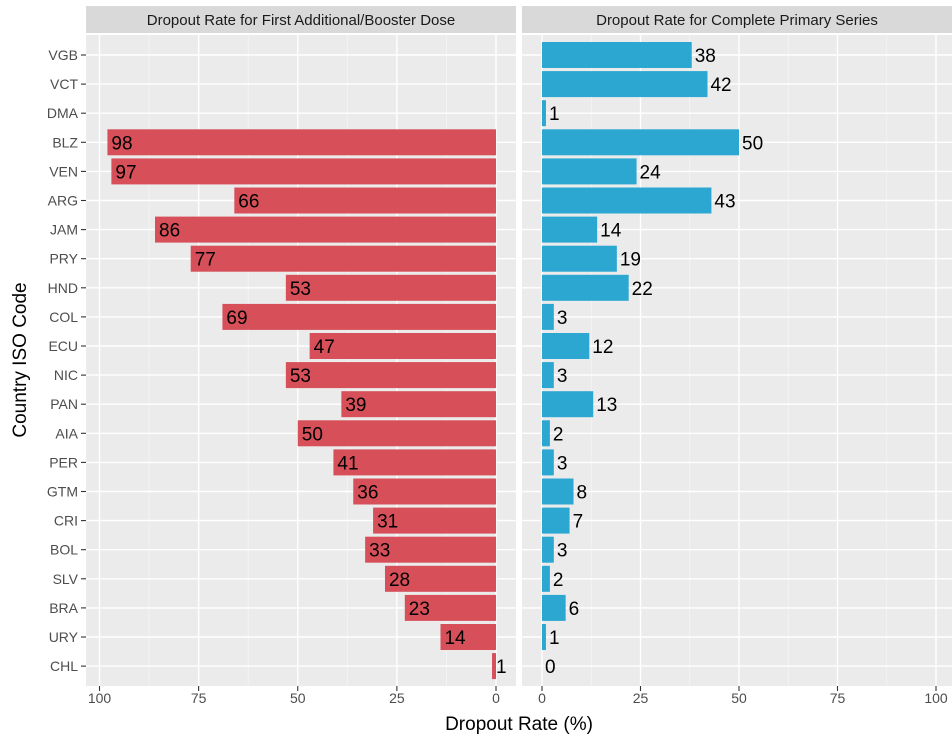  Describe the element at coordinates (63, 288) in the screenshot. I see `y-tick-label-hnd: HND` at that location.